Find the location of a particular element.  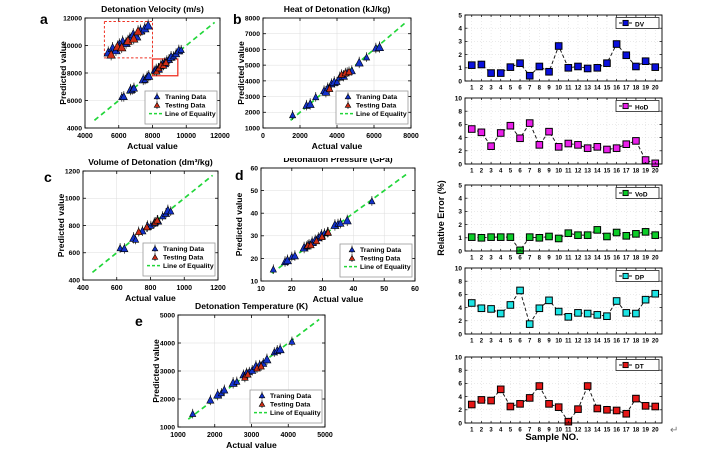

sample-tick-label: 2 is located at coordinates (482, 172).